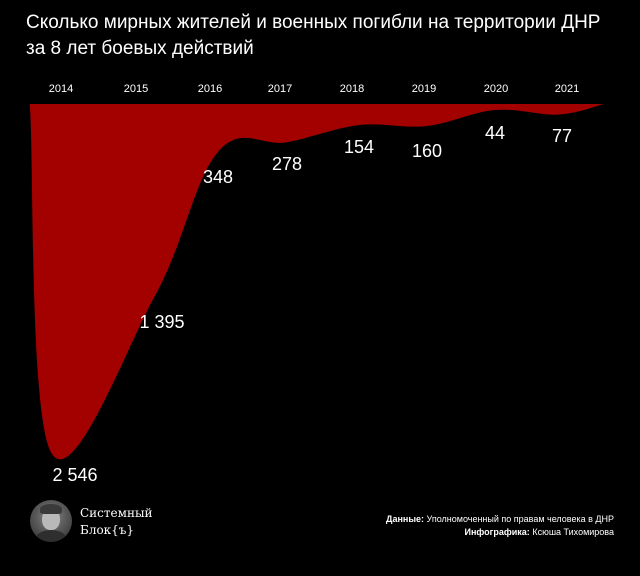 Image resolution: width=640 pixels, height=576 pixels. I want to click on x-tick-2014: 2014, so click(61, 89).